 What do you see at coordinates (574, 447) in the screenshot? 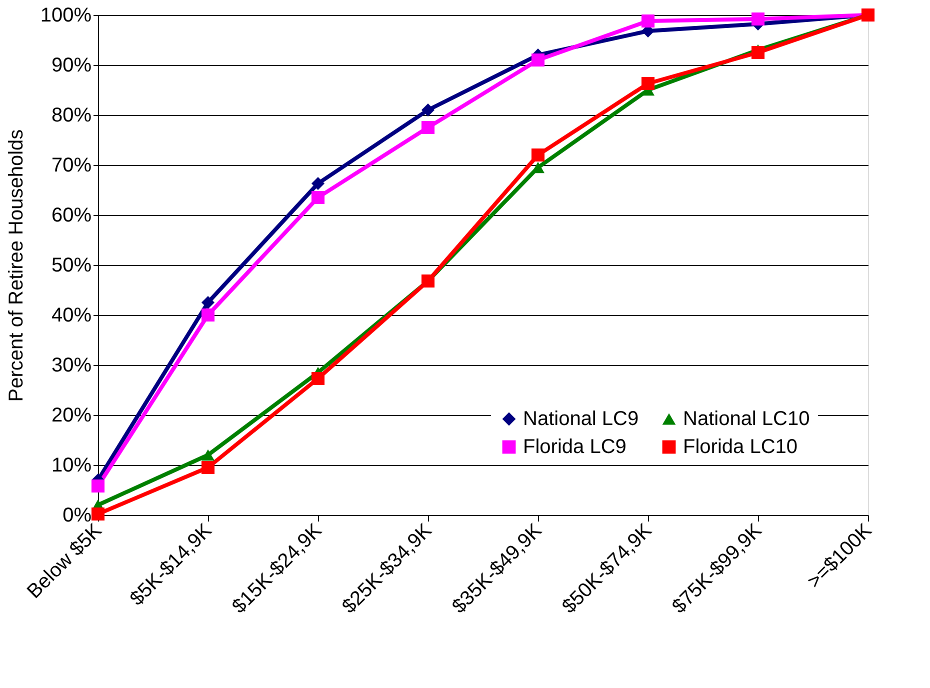
I see `legend-label: Florida LC9` at bounding box center [574, 447].